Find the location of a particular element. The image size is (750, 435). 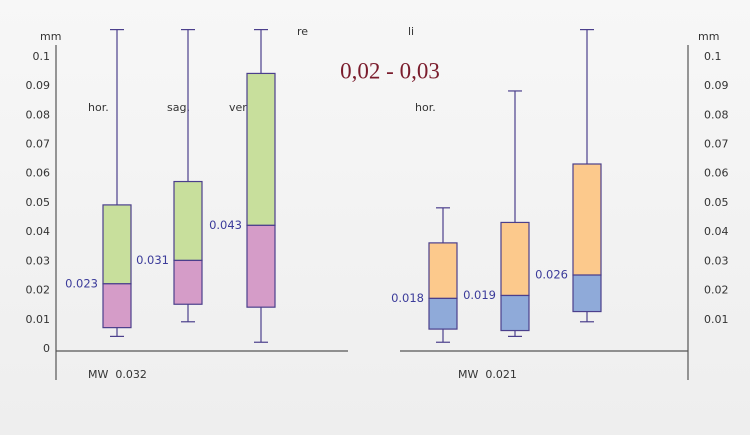

category-label: ver. is located at coordinates (239, 107).